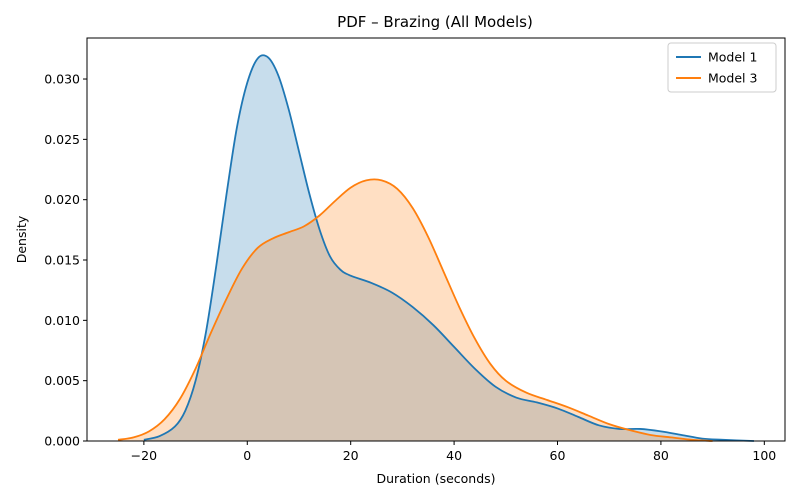 This screenshot has height=500, width=800. What do you see at coordinates (435, 478) in the screenshot?
I see `x-axis-label: Duration (seconds)` at bounding box center [435, 478].